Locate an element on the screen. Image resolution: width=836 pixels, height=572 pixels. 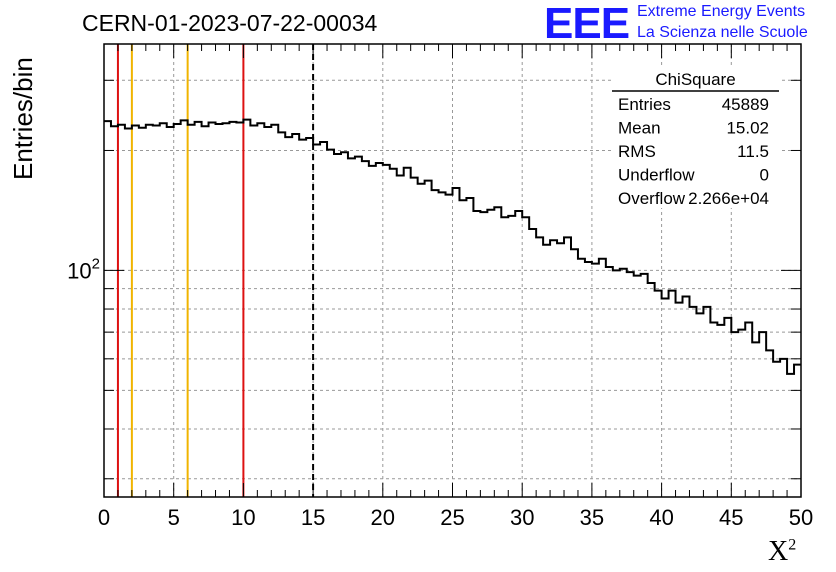
chart-title: CERN-01-2023-07-22-00034 is located at coordinates (230, 23).